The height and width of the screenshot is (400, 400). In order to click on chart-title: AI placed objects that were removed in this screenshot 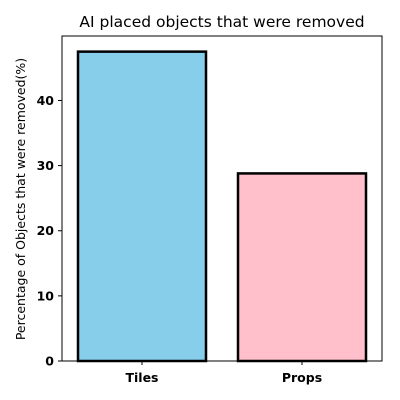, I will do `click(221, 22)`.